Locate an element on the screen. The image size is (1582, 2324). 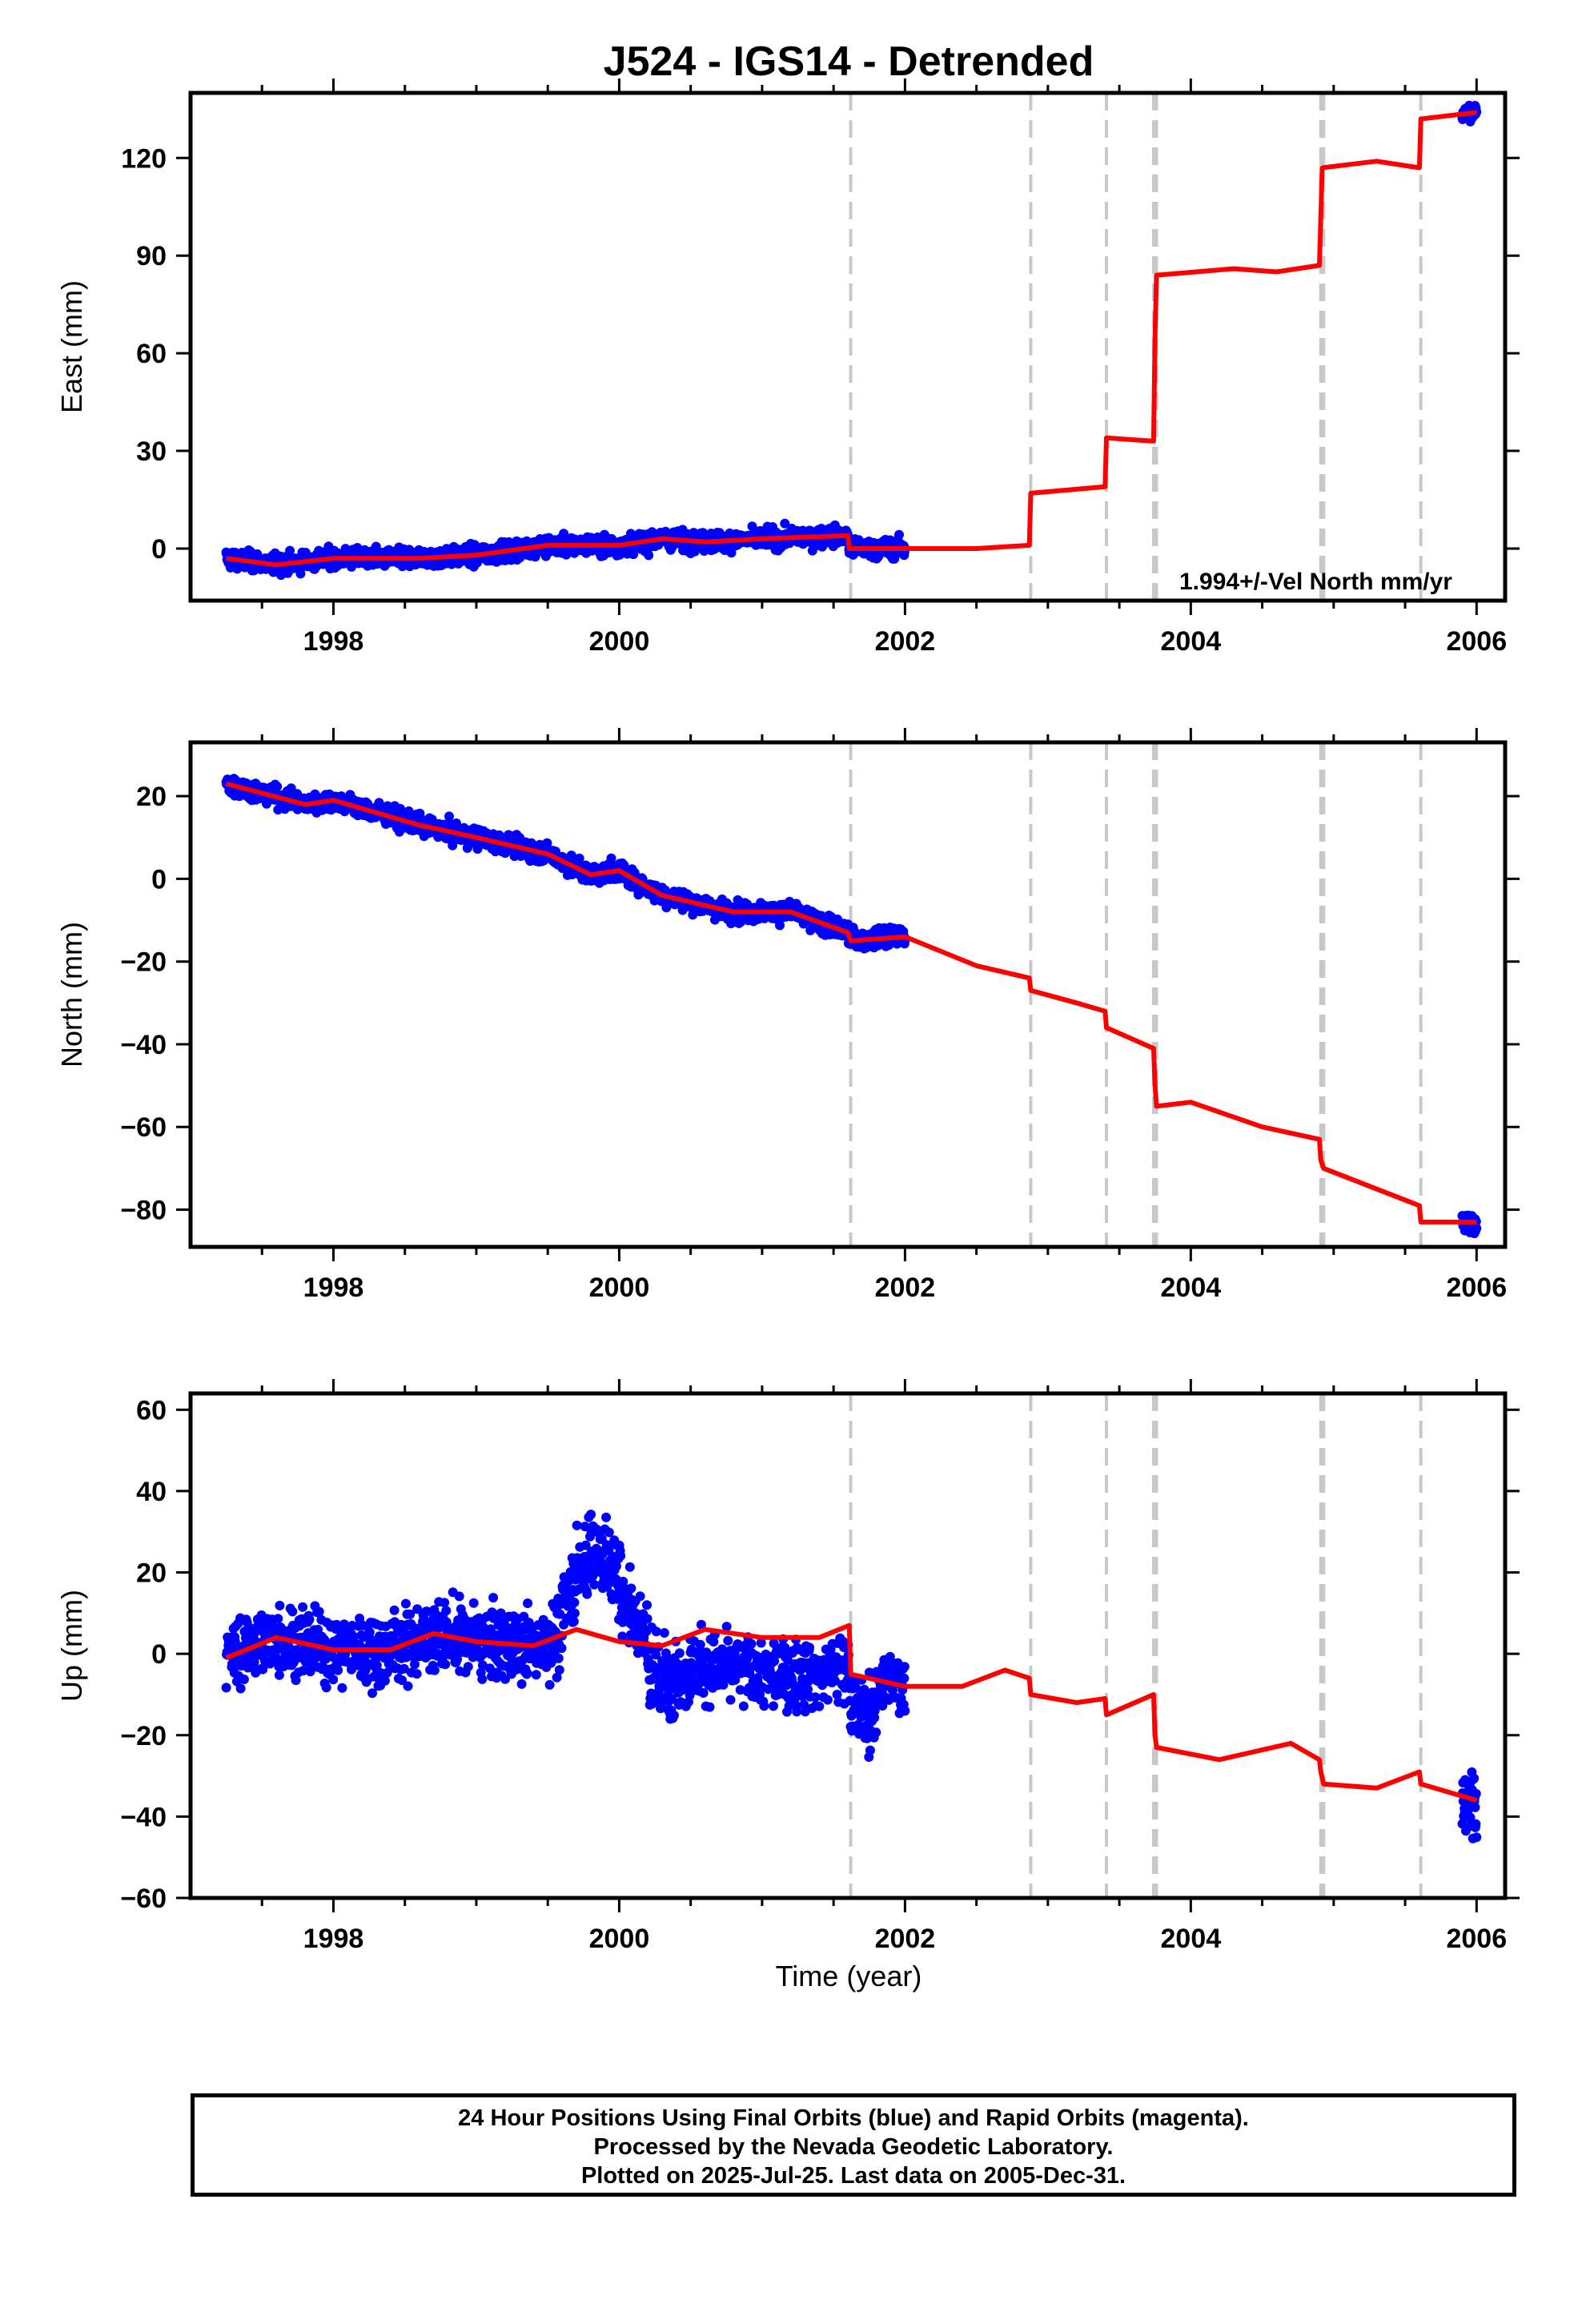
y-axis-label: East (mm) is located at coordinates (71, 346).